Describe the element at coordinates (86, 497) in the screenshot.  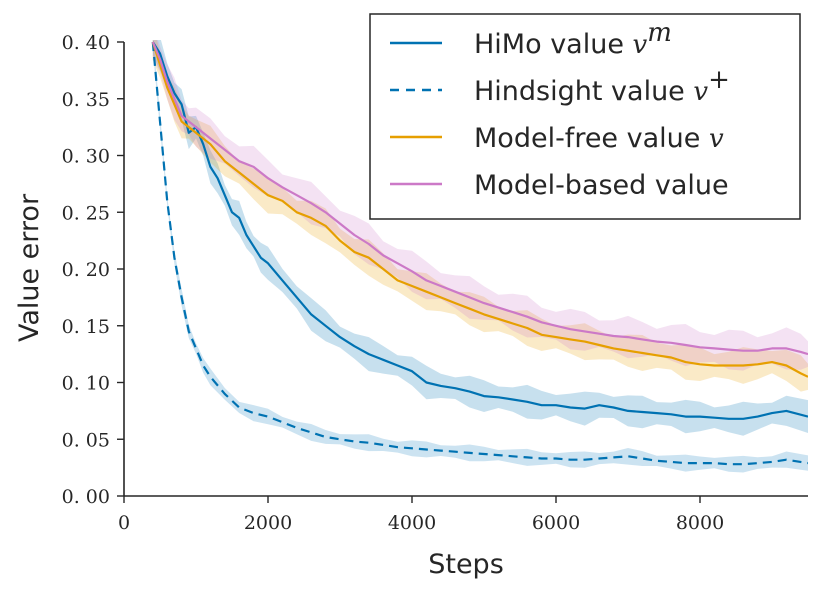
I see `y-tick-label: 0. 00` at that location.